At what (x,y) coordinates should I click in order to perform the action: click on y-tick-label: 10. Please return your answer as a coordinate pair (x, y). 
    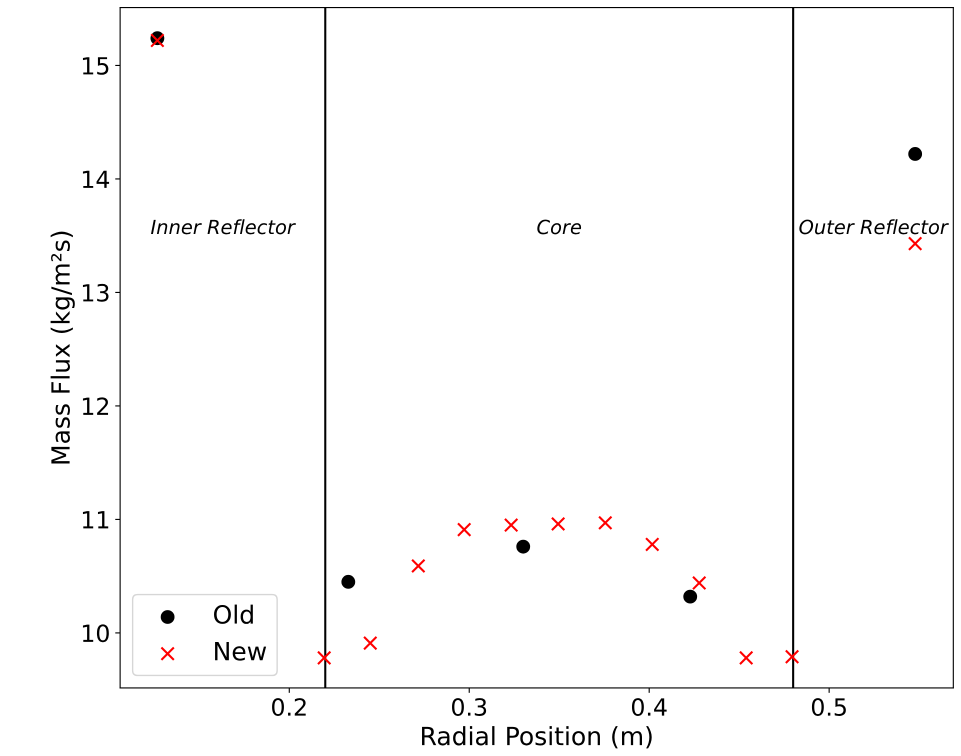
    Looking at the image, I should click on (95, 633).